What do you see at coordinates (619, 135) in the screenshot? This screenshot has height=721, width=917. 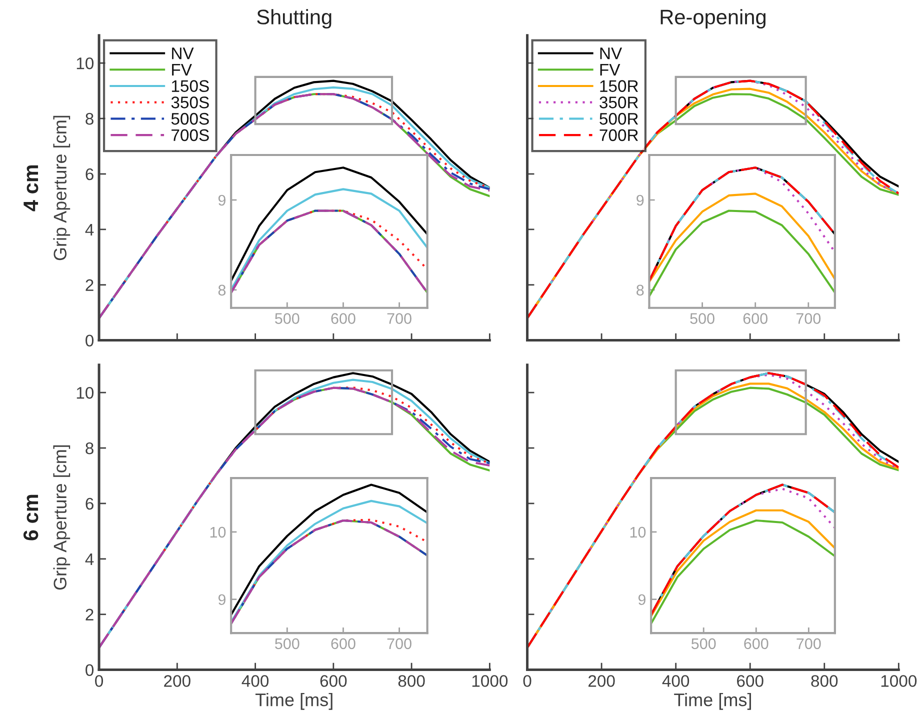 I see `legend-label: 700R` at bounding box center [619, 135].